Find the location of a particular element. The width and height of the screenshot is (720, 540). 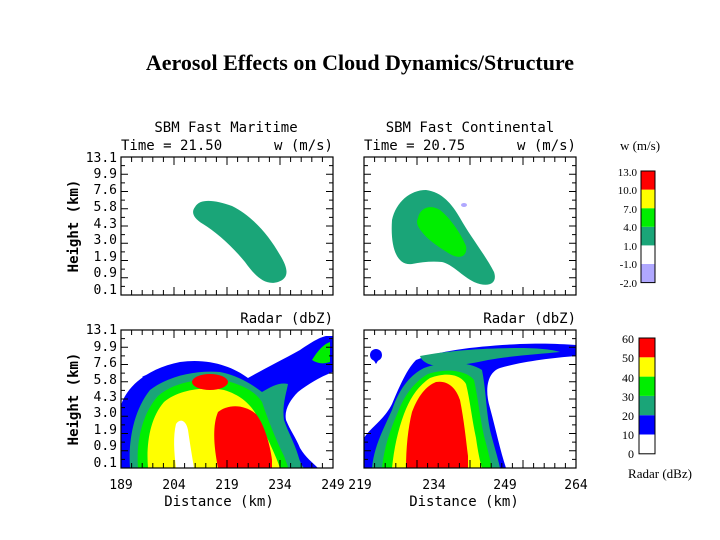

radar-green-anvil-maritime is located at coordinates (321, 353).